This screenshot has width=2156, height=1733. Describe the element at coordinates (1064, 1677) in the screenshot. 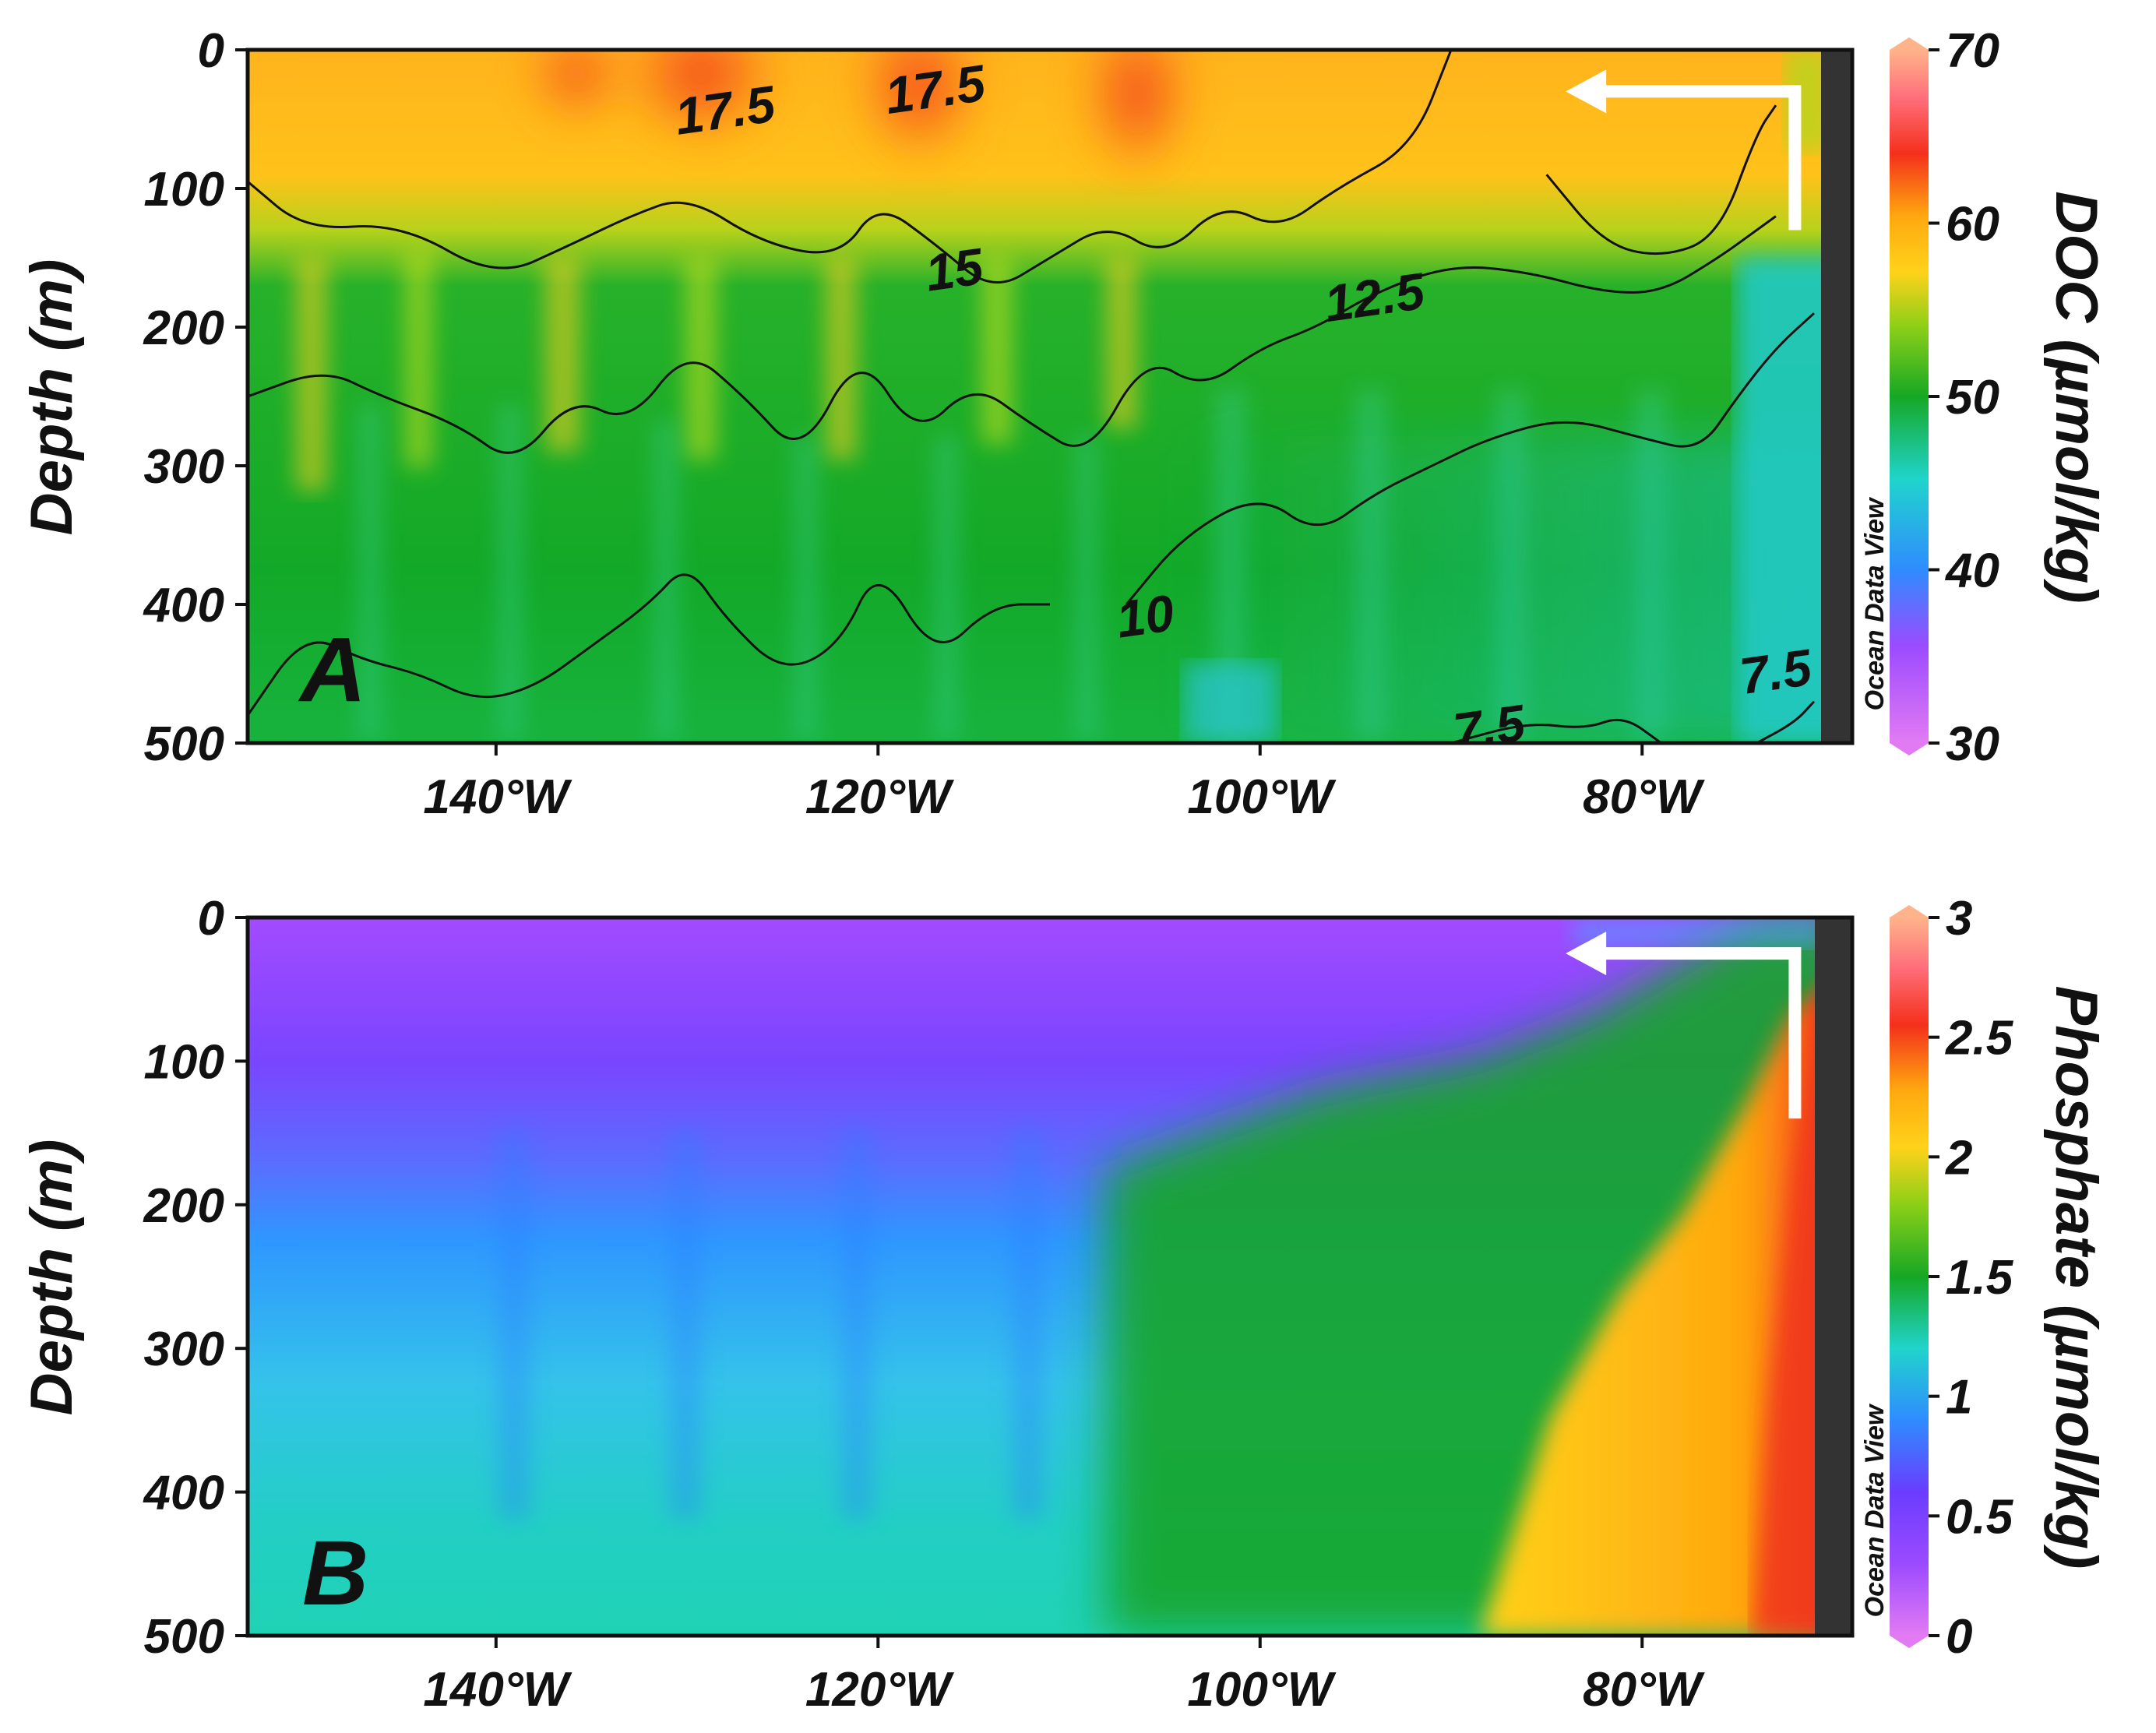

I see `x-axis-ticks-b: 140°W 120°W 100°W 80°W` at that location.